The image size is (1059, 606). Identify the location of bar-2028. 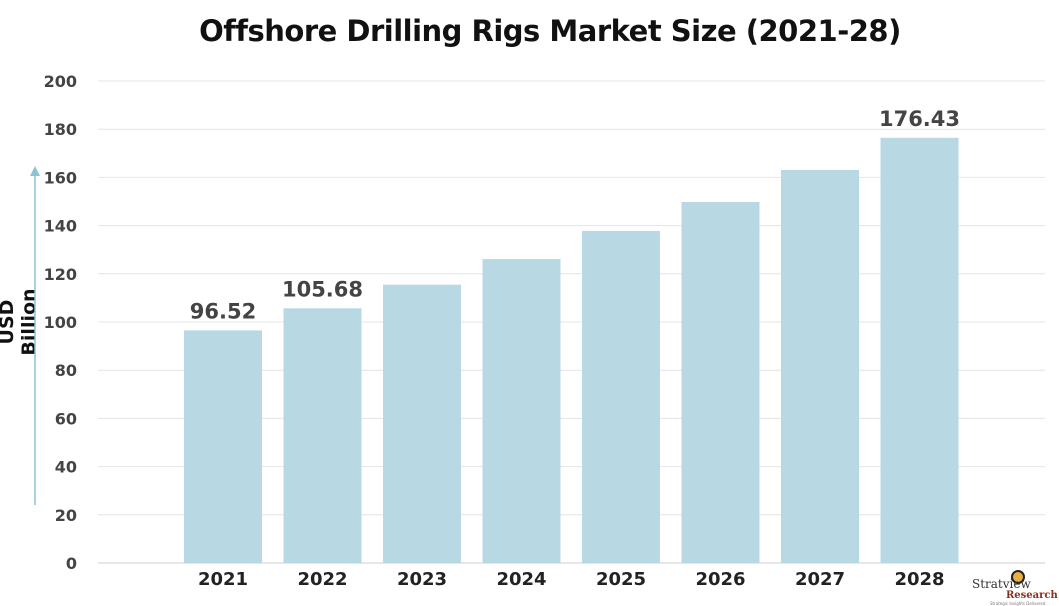
(919, 350).